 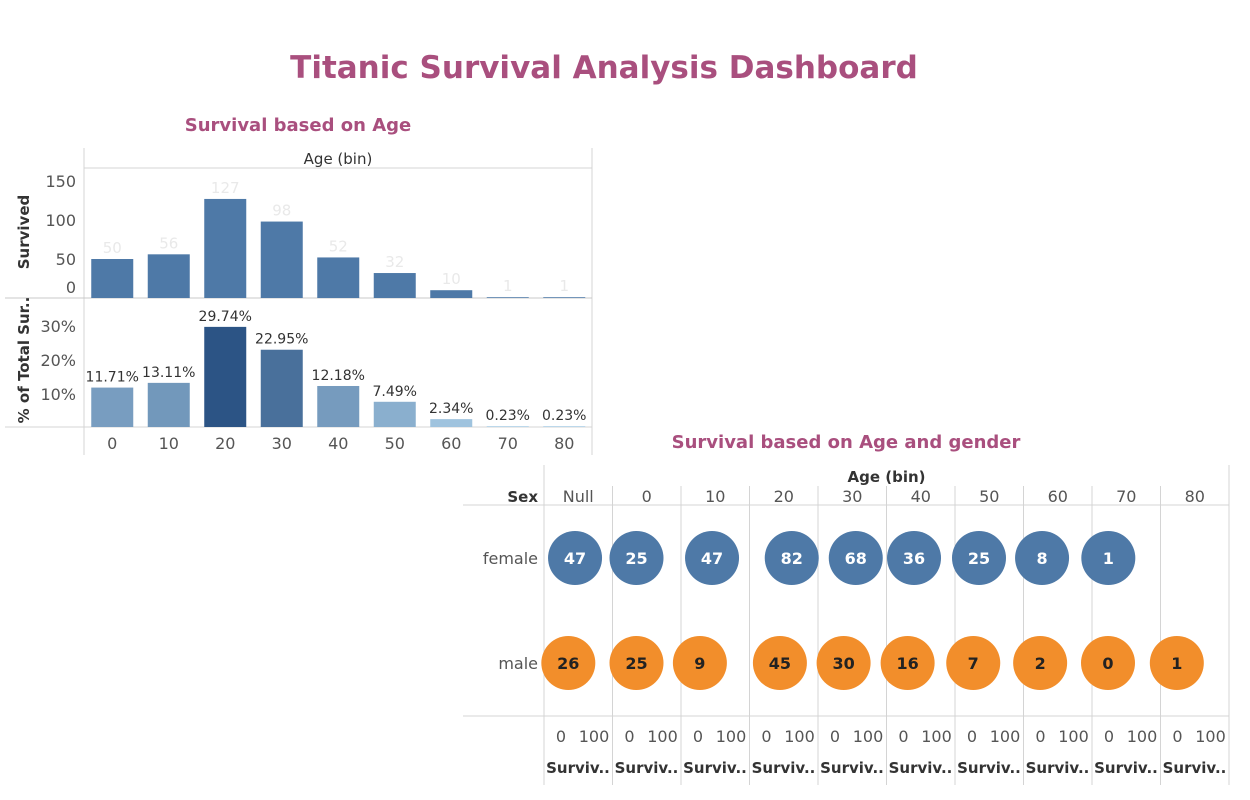 I want to click on mark-label-male: 26, so click(x=568, y=663).